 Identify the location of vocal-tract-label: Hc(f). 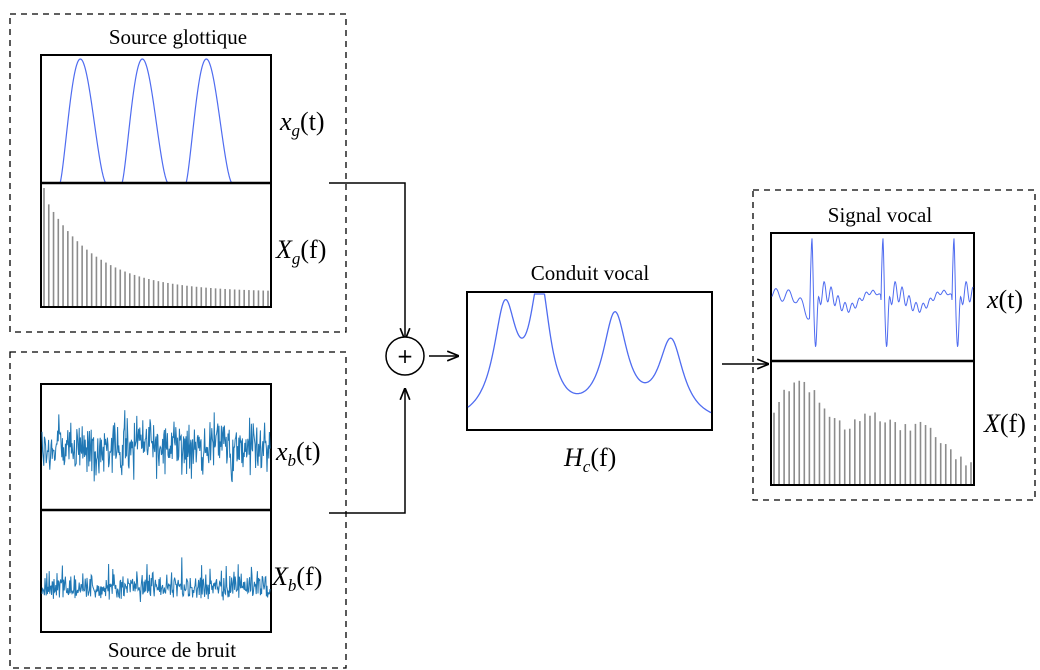
(589, 459).